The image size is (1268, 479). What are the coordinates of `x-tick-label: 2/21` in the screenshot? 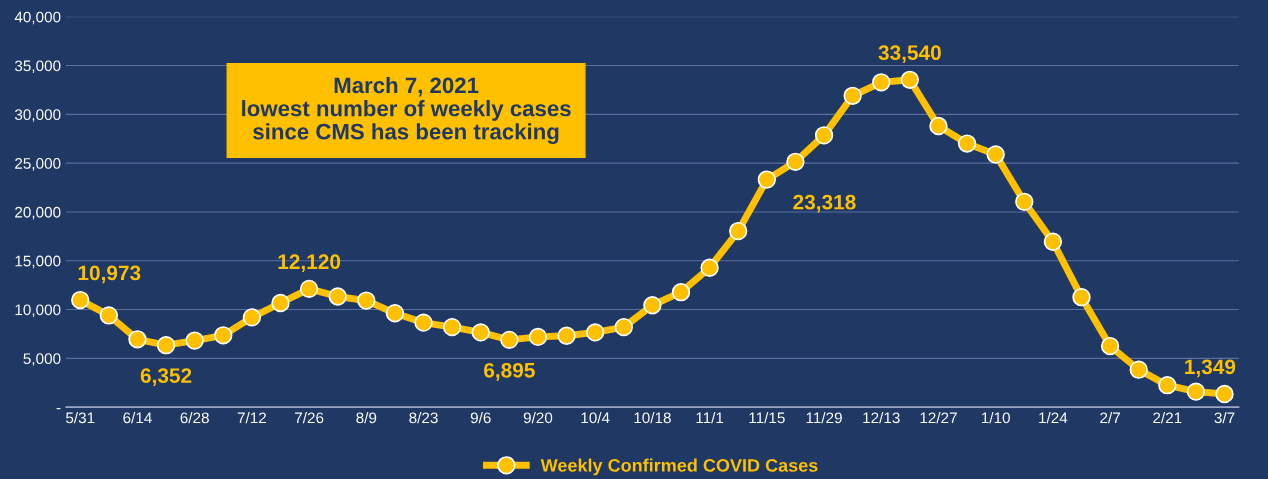 It's located at (1167, 418).